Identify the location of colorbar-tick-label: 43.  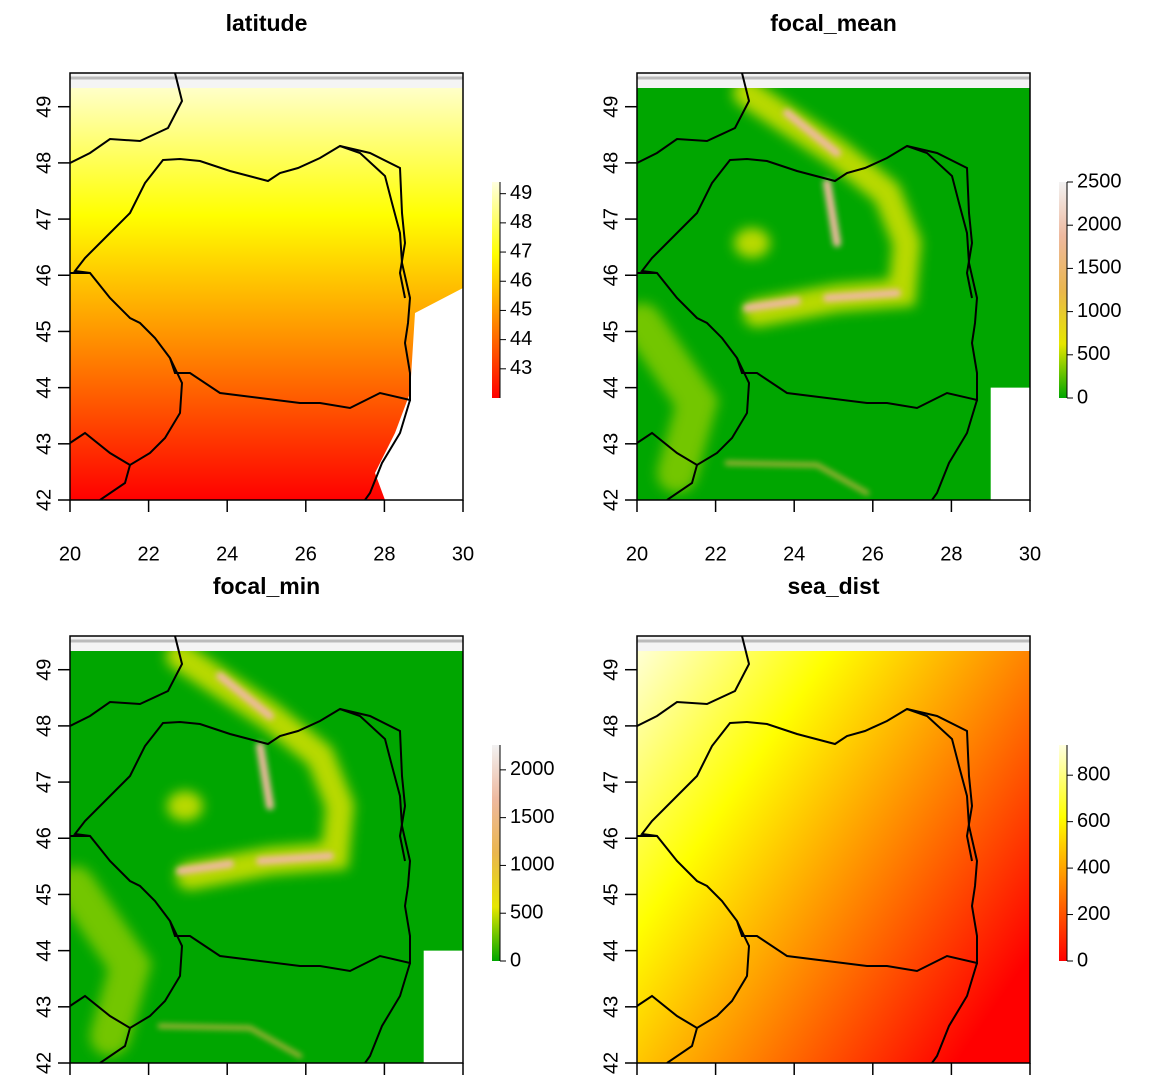
(521, 368).